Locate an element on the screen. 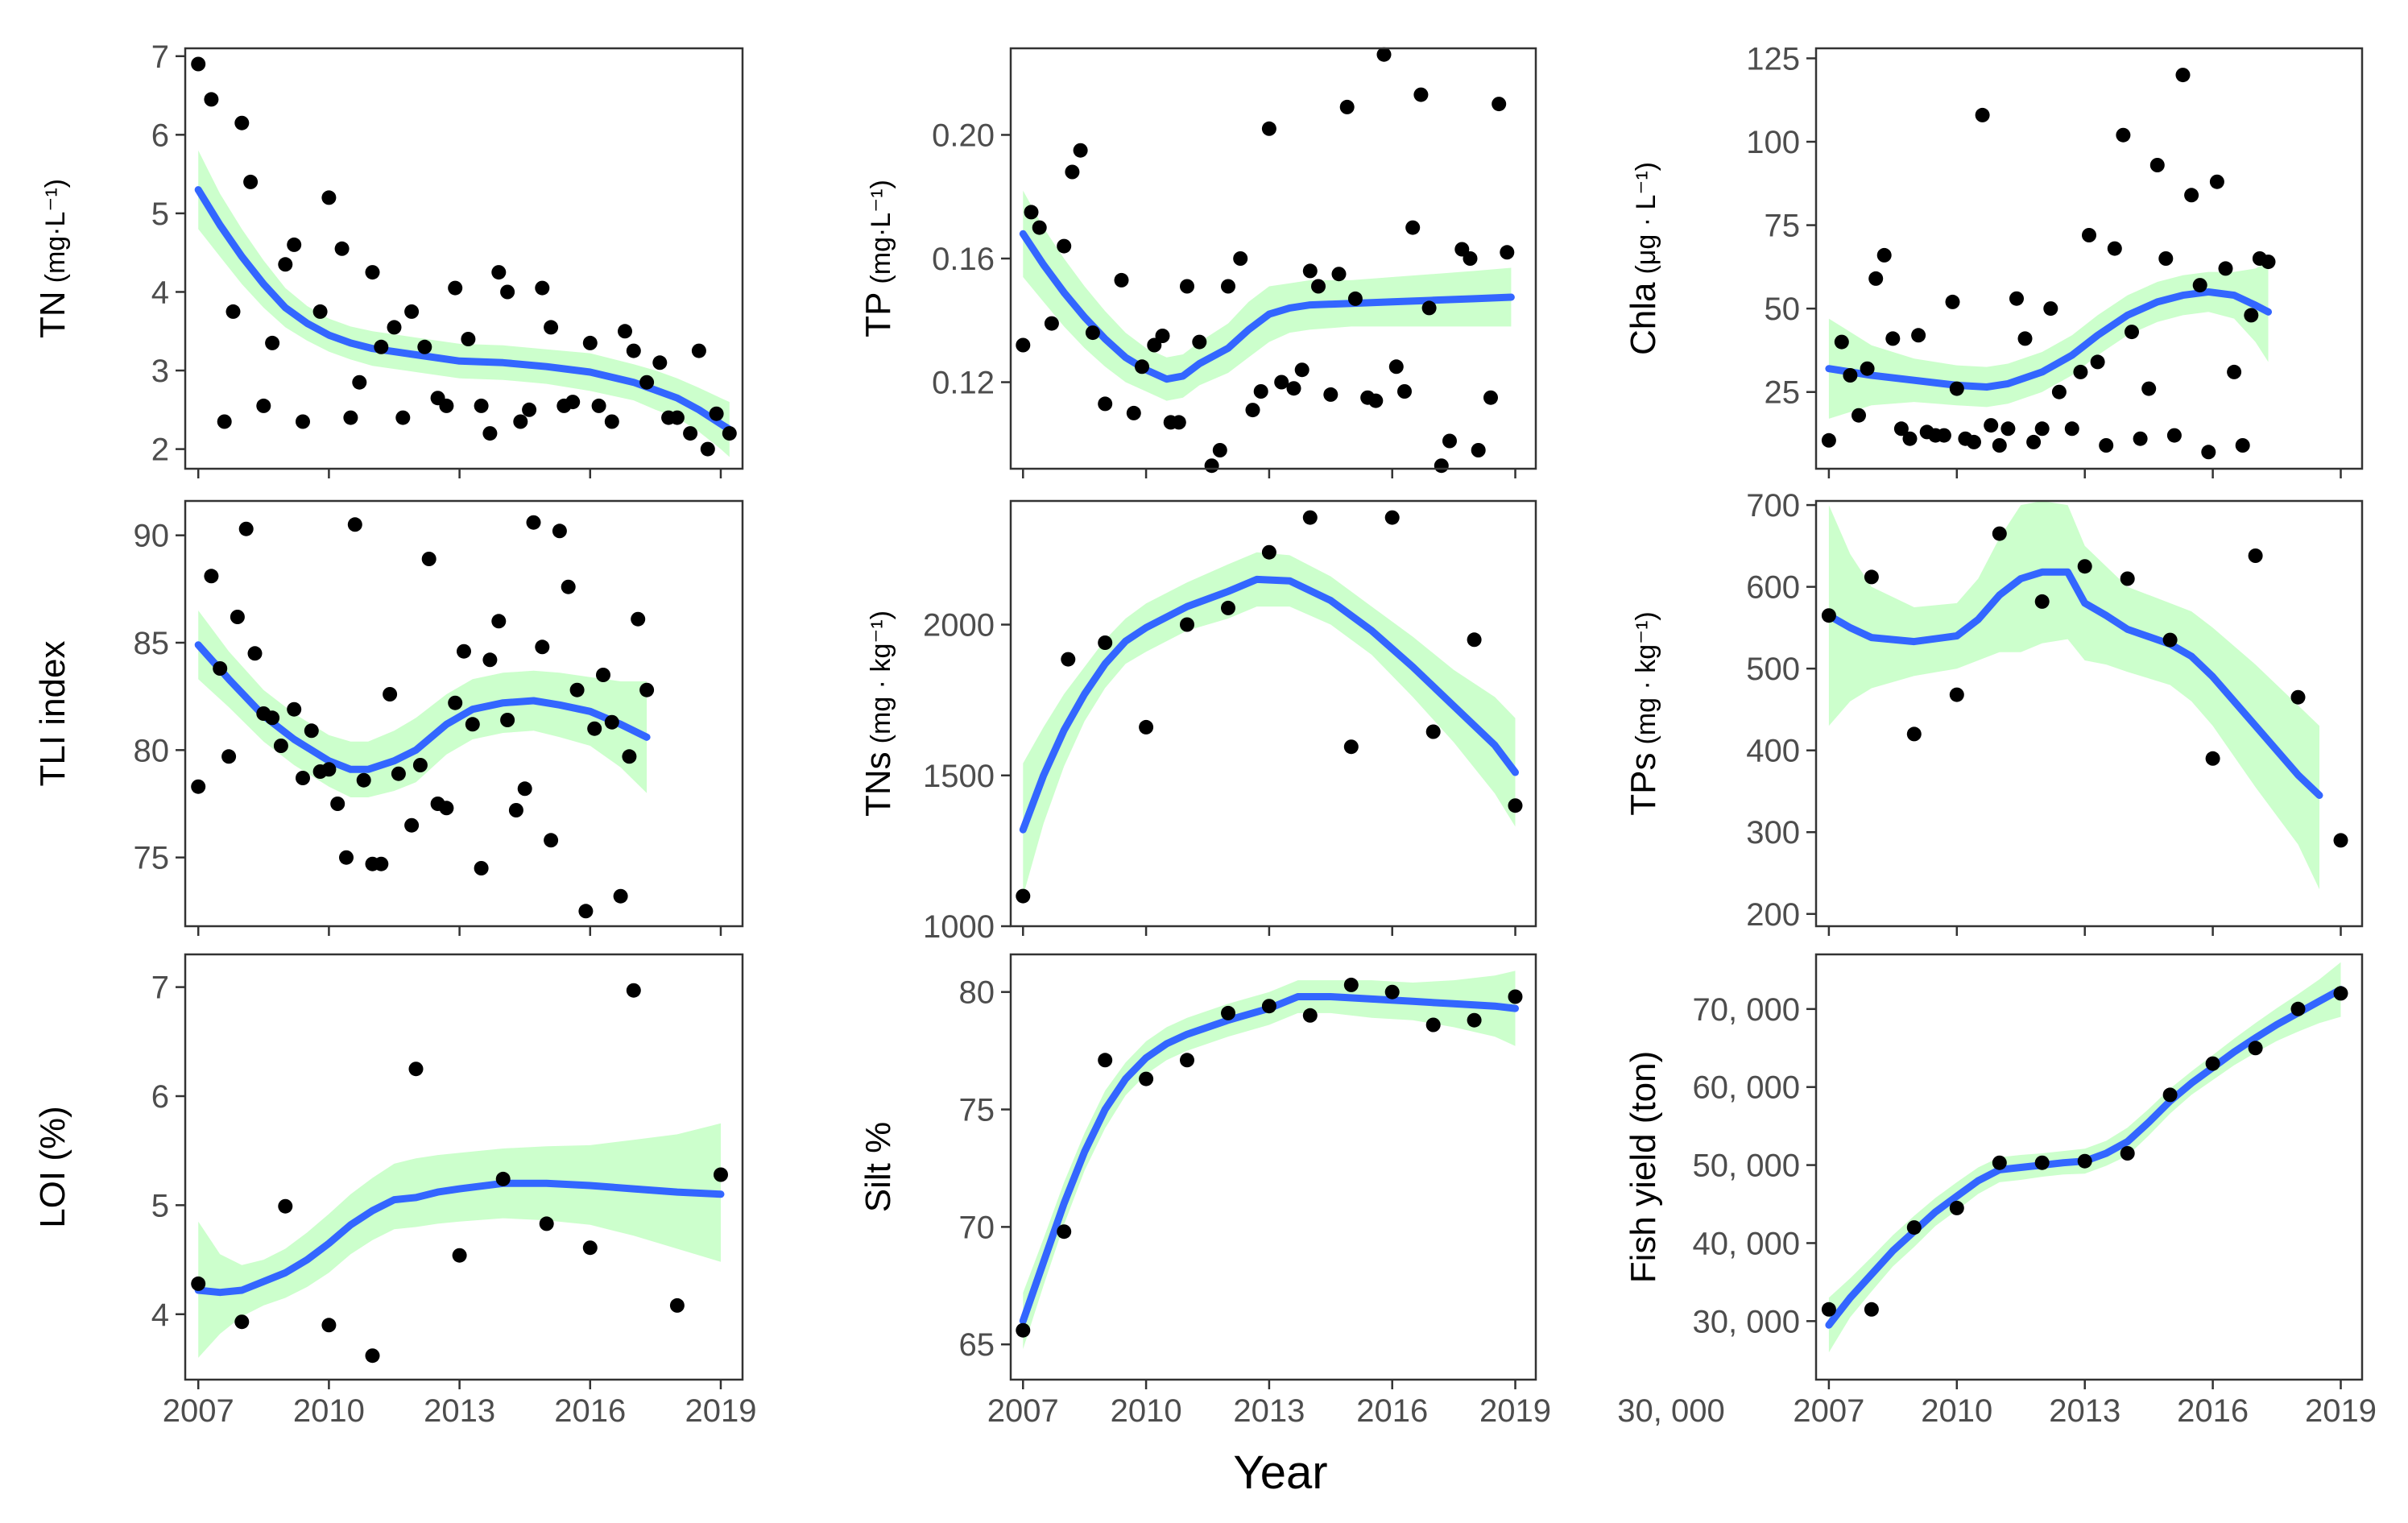 The height and width of the screenshot is (1523, 2408). panel-border-tn is located at coordinates (464, 258).